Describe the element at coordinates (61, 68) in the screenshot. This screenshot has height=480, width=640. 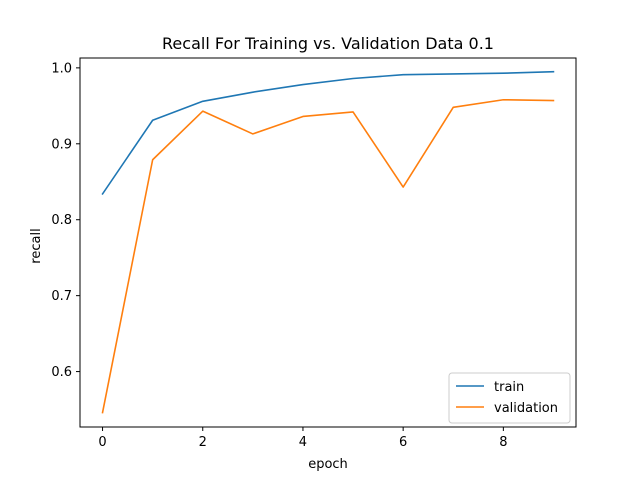
I see `y-tick-label-1: 1.0` at that location.